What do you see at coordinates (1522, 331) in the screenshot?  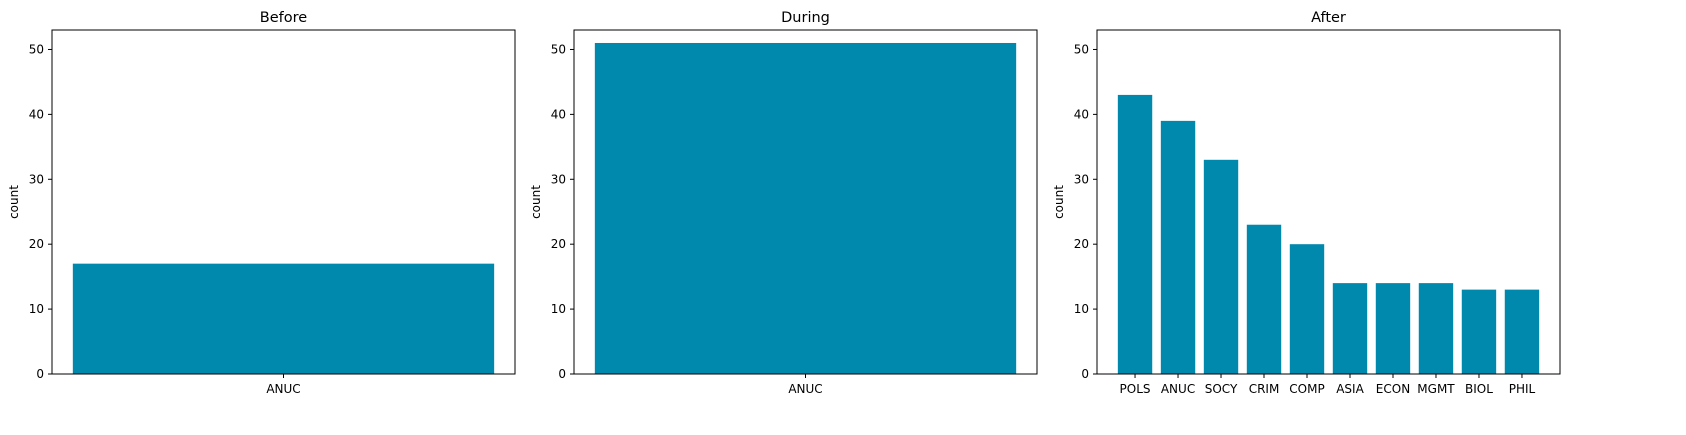 I see `bar-phil` at bounding box center [1522, 331].